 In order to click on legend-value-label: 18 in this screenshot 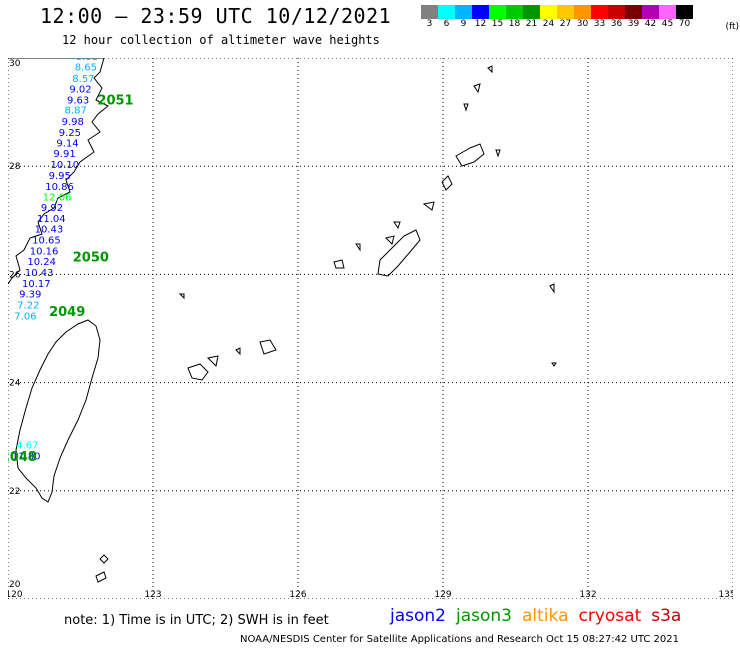, I will do `click(514, 24)`.